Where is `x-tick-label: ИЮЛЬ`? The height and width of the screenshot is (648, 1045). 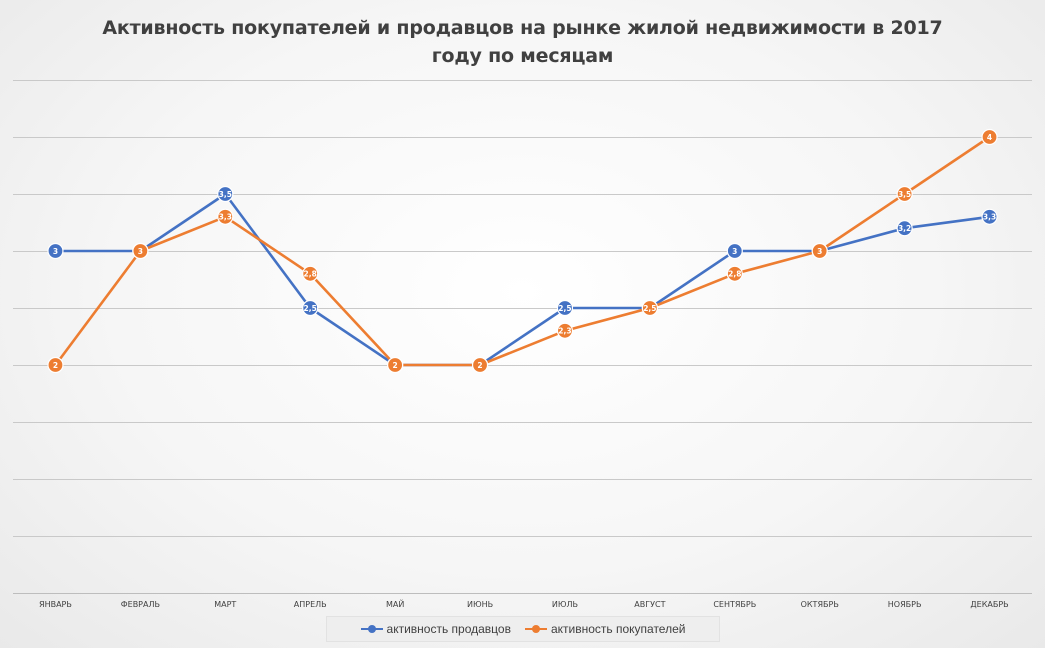 x-tick-label: ИЮЛЬ is located at coordinates (565, 604).